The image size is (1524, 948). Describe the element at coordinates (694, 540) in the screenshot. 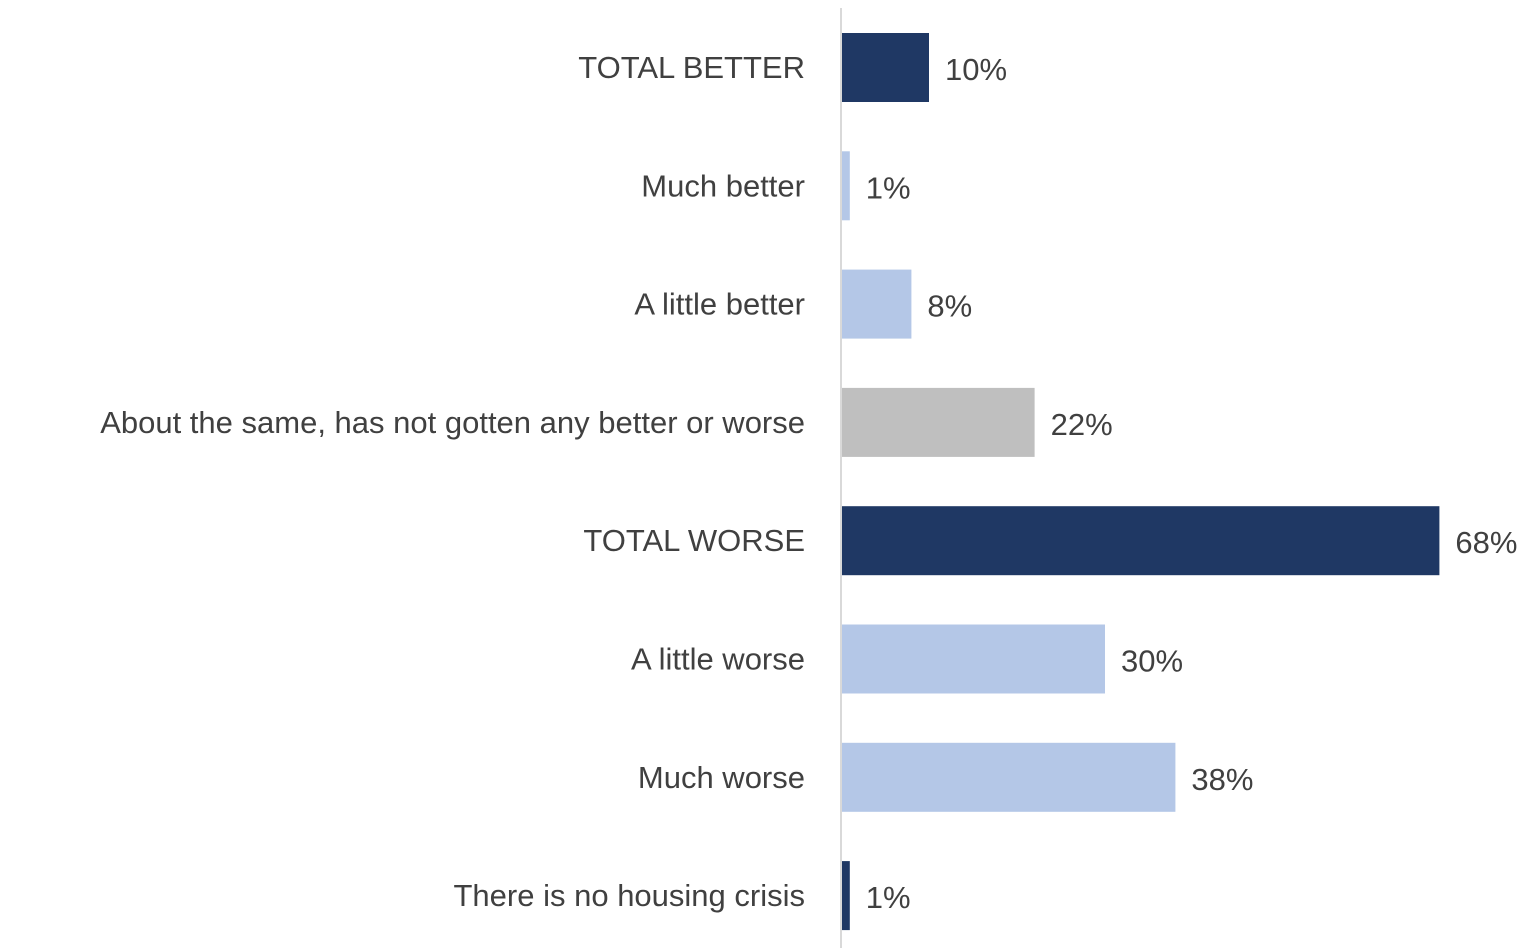

I see `category-label-total-worse: TOTAL WORSE` at that location.